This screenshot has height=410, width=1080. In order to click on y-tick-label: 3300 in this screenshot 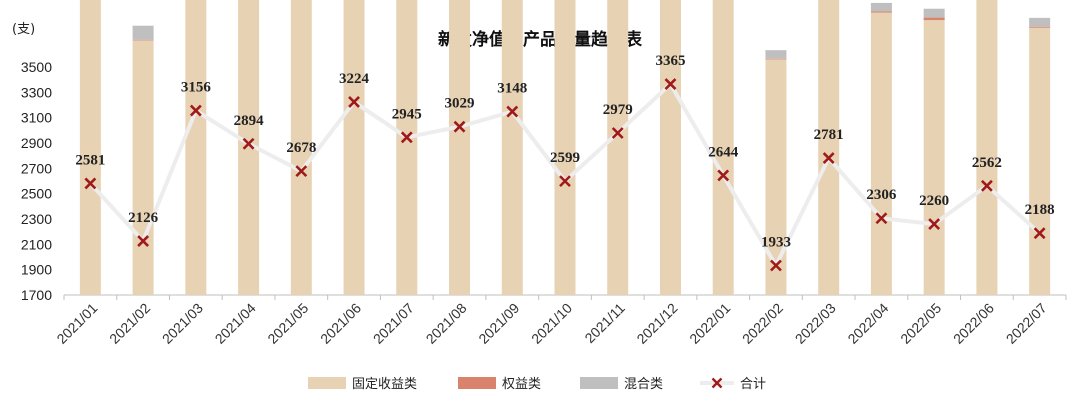, I will do `click(36, 92)`.